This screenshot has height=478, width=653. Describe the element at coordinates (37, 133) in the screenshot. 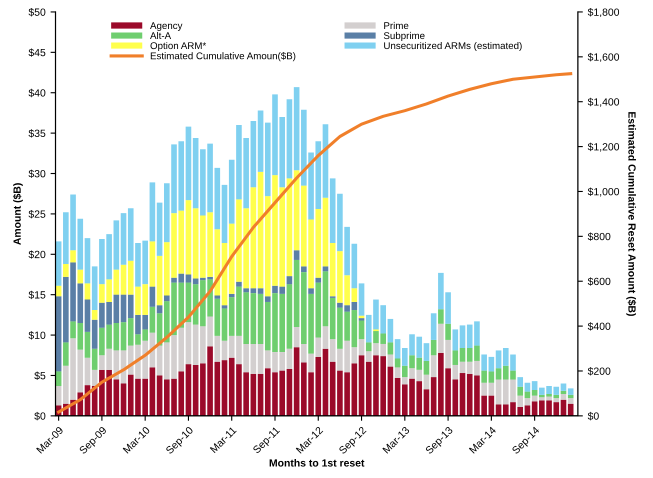

I see `y-tick-label: $35` at that location.